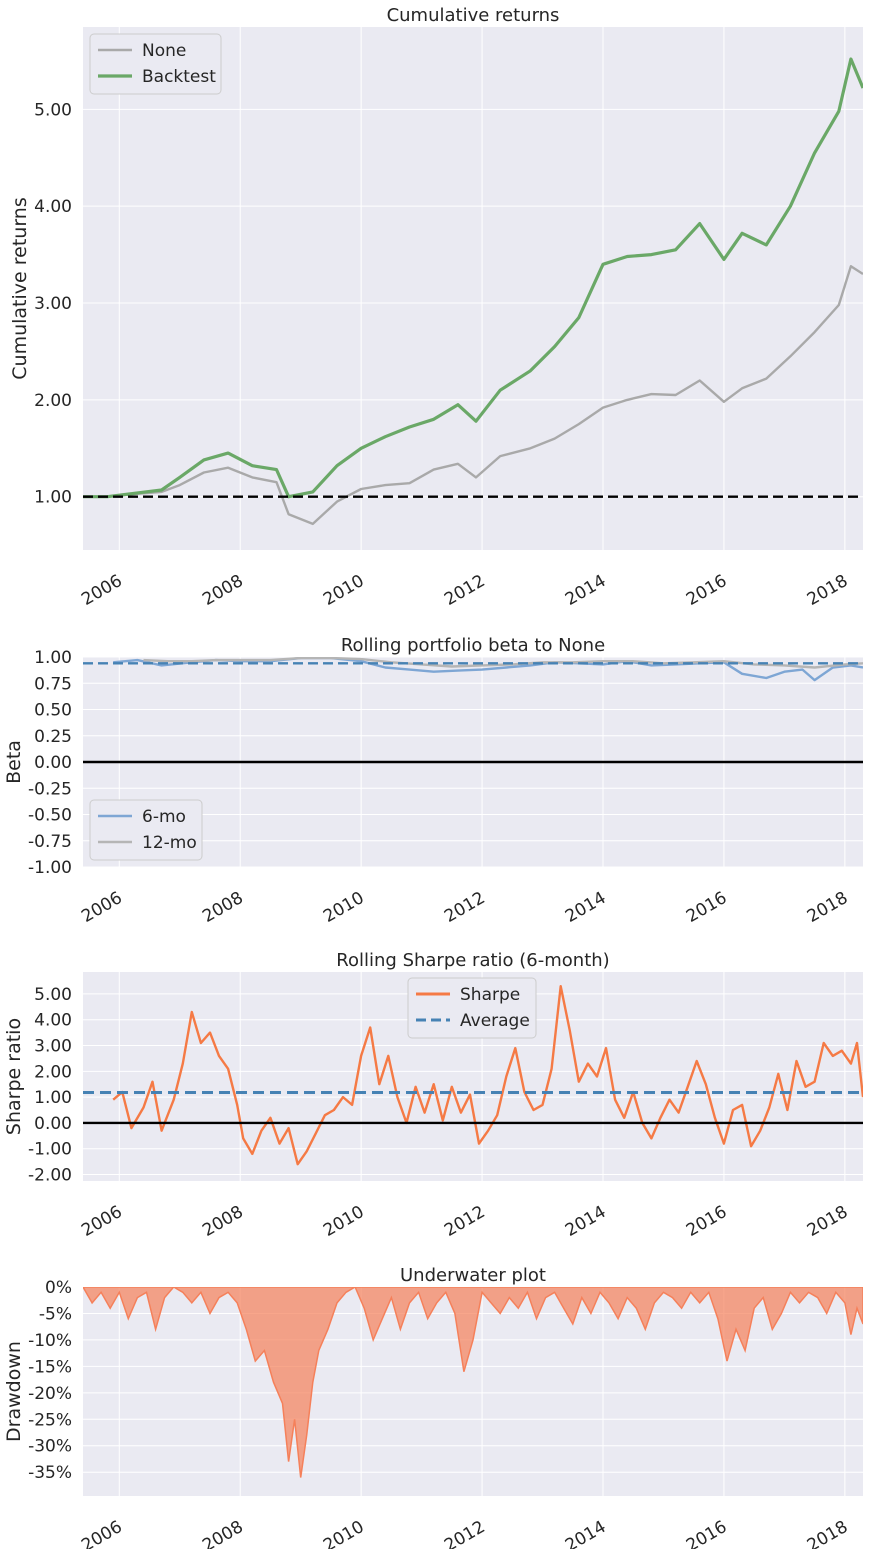 The image size is (875, 1549). I want to click on chart-title: Underwater plot, so click(473, 1275).